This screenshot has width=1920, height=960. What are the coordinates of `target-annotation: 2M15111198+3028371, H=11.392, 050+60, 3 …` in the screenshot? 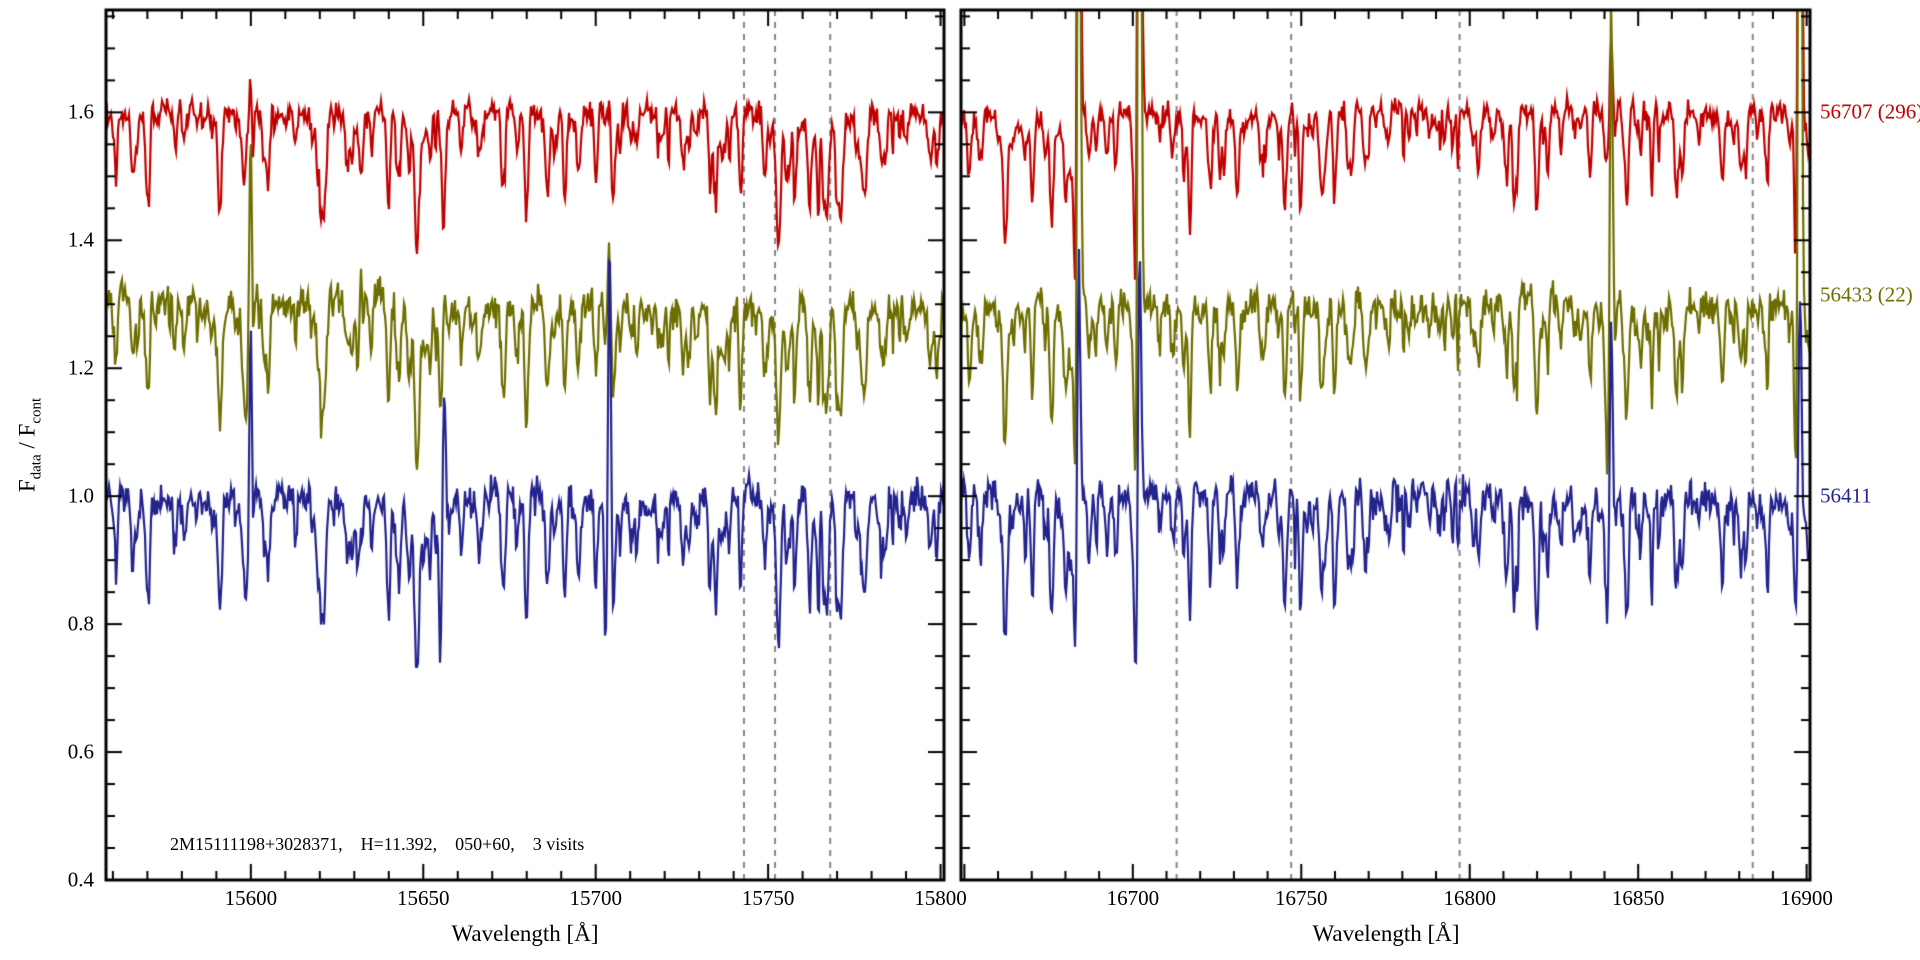 It's located at (377, 844).